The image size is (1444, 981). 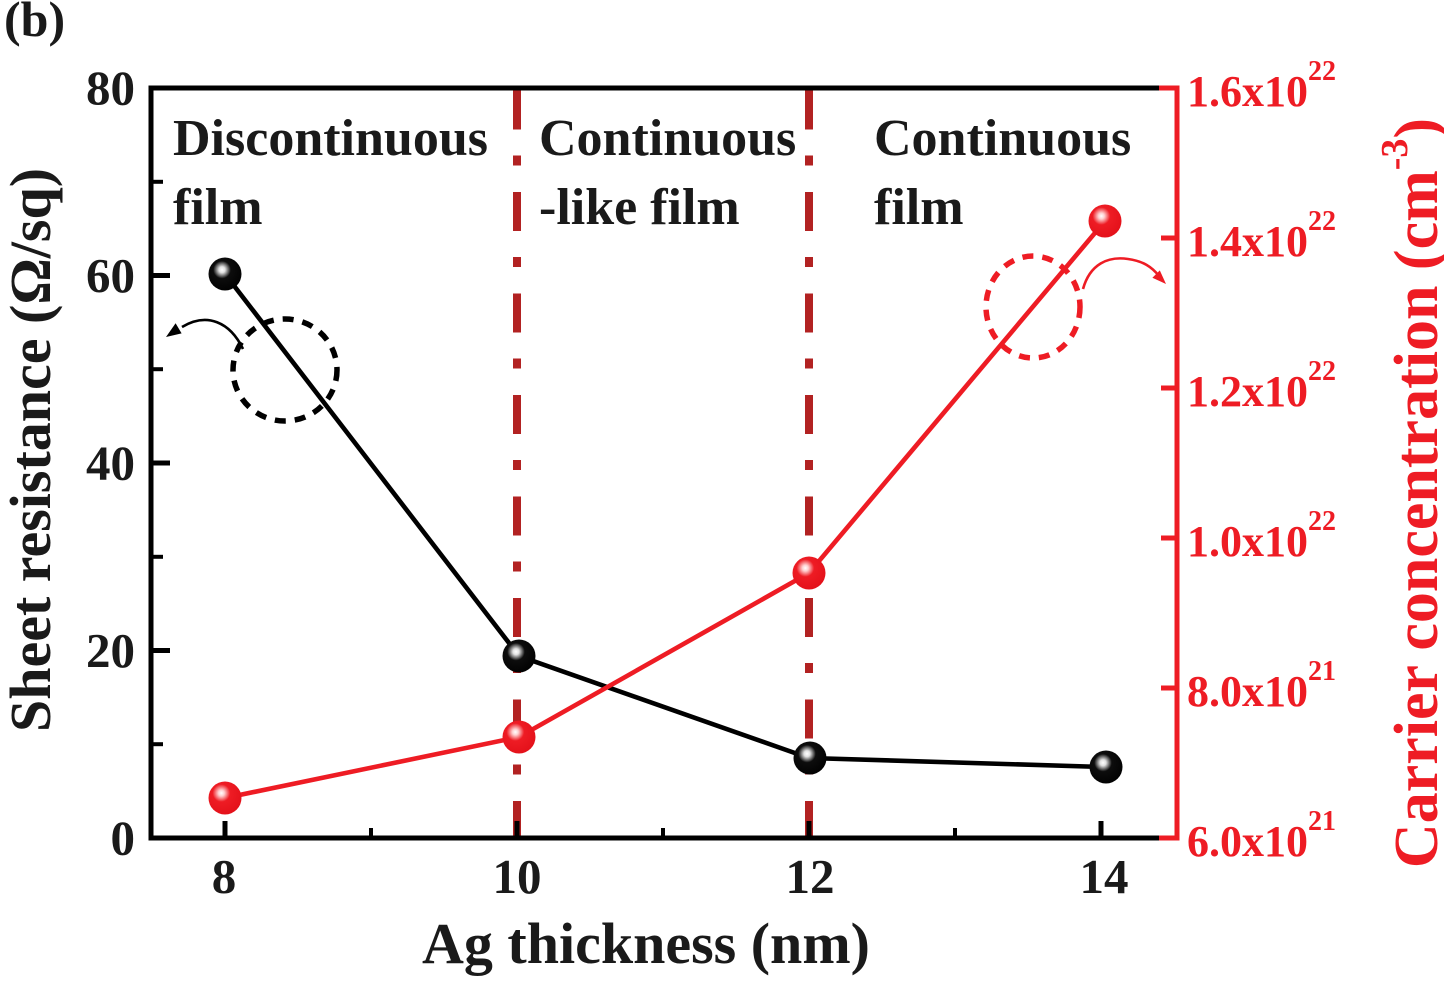 What do you see at coordinates (639, 207) in the screenshot?
I see `svg-text: -like film` at bounding box center [639, 207].